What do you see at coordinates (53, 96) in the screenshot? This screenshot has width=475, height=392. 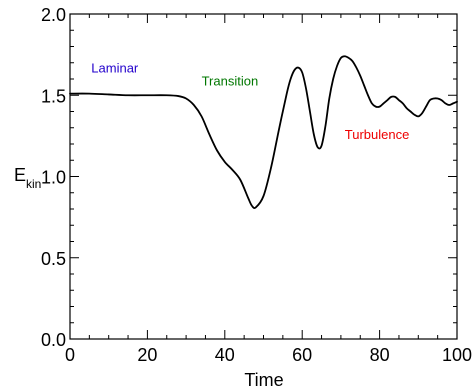 I see `y-tick-label: 1.5` at bounding box center [53, 96].